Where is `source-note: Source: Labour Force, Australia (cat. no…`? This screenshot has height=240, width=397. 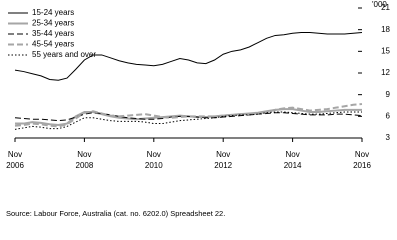 source-note: Source: Labour Force, Australia (cat. no… is located at coordinates (115, 213).